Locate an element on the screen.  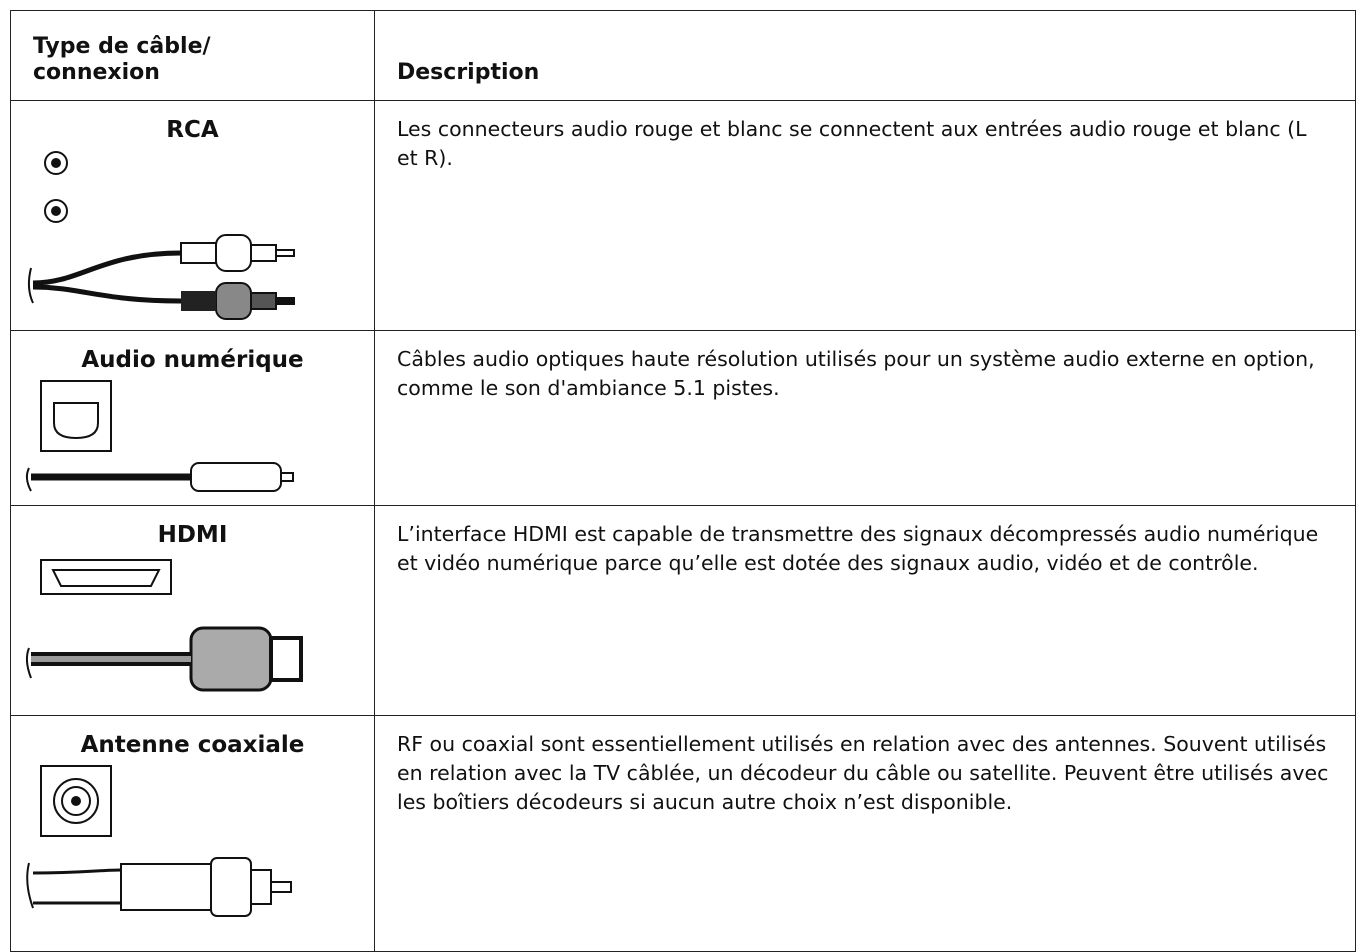
header-cell: Description is located at coordinates (865, 55).